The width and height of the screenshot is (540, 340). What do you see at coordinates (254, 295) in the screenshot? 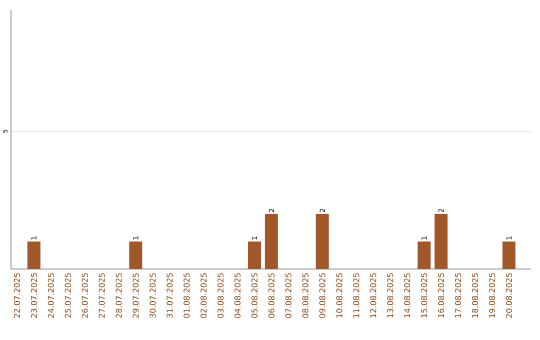
I see `x-tick-label: 05.08.2025` at bounding box center [254, 295].